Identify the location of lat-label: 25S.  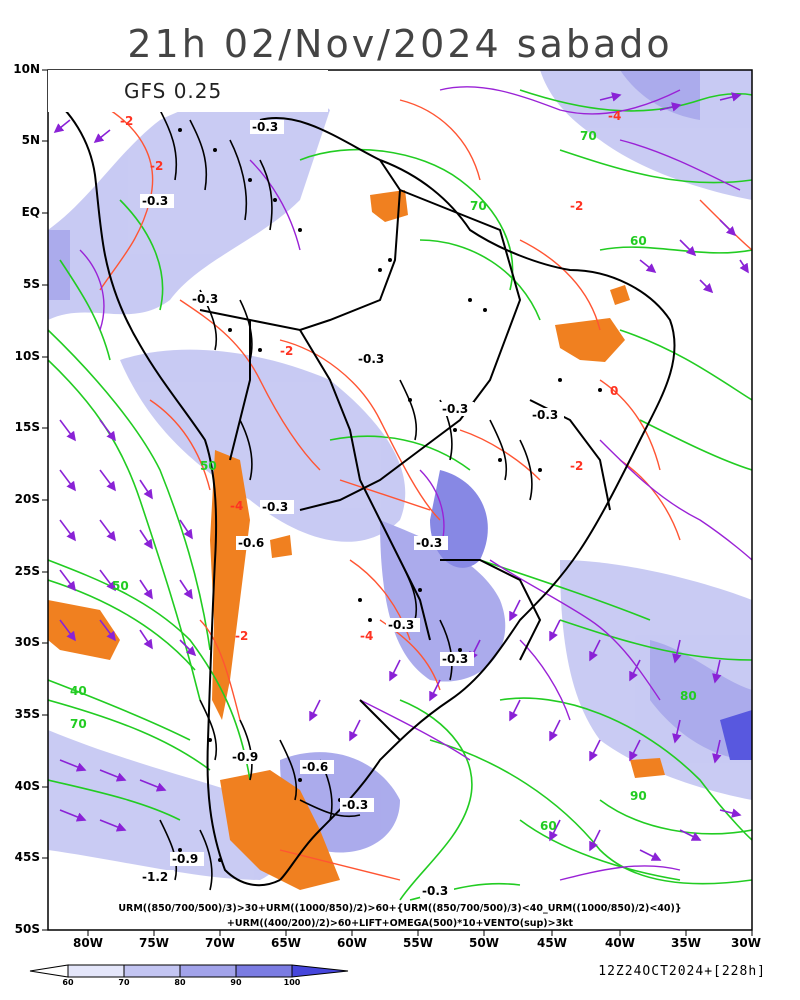
(27, 571).